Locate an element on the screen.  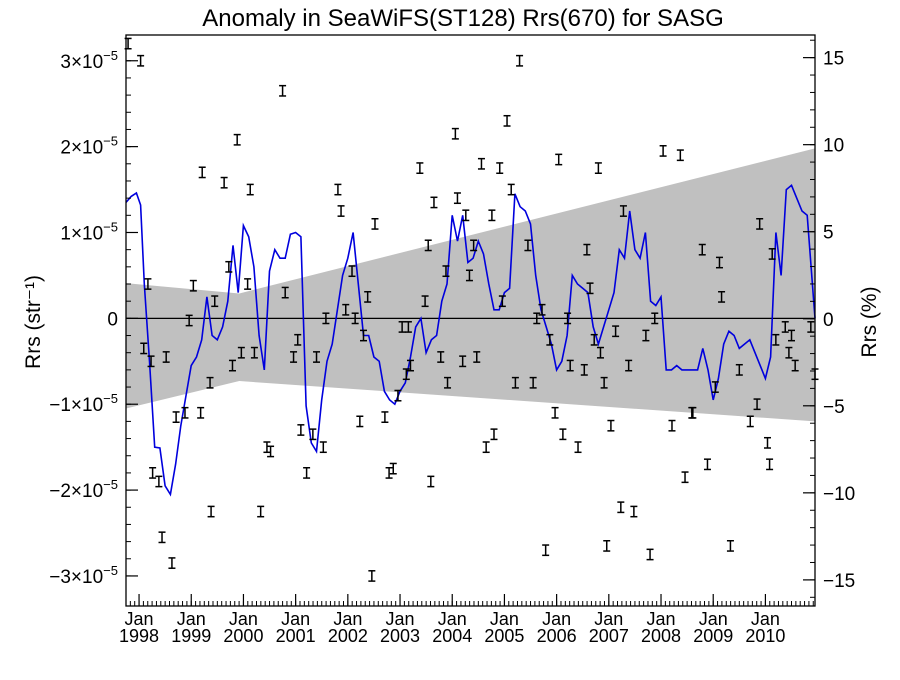
x-tick-label-year: 2008 is located at coordinates (661, 636).